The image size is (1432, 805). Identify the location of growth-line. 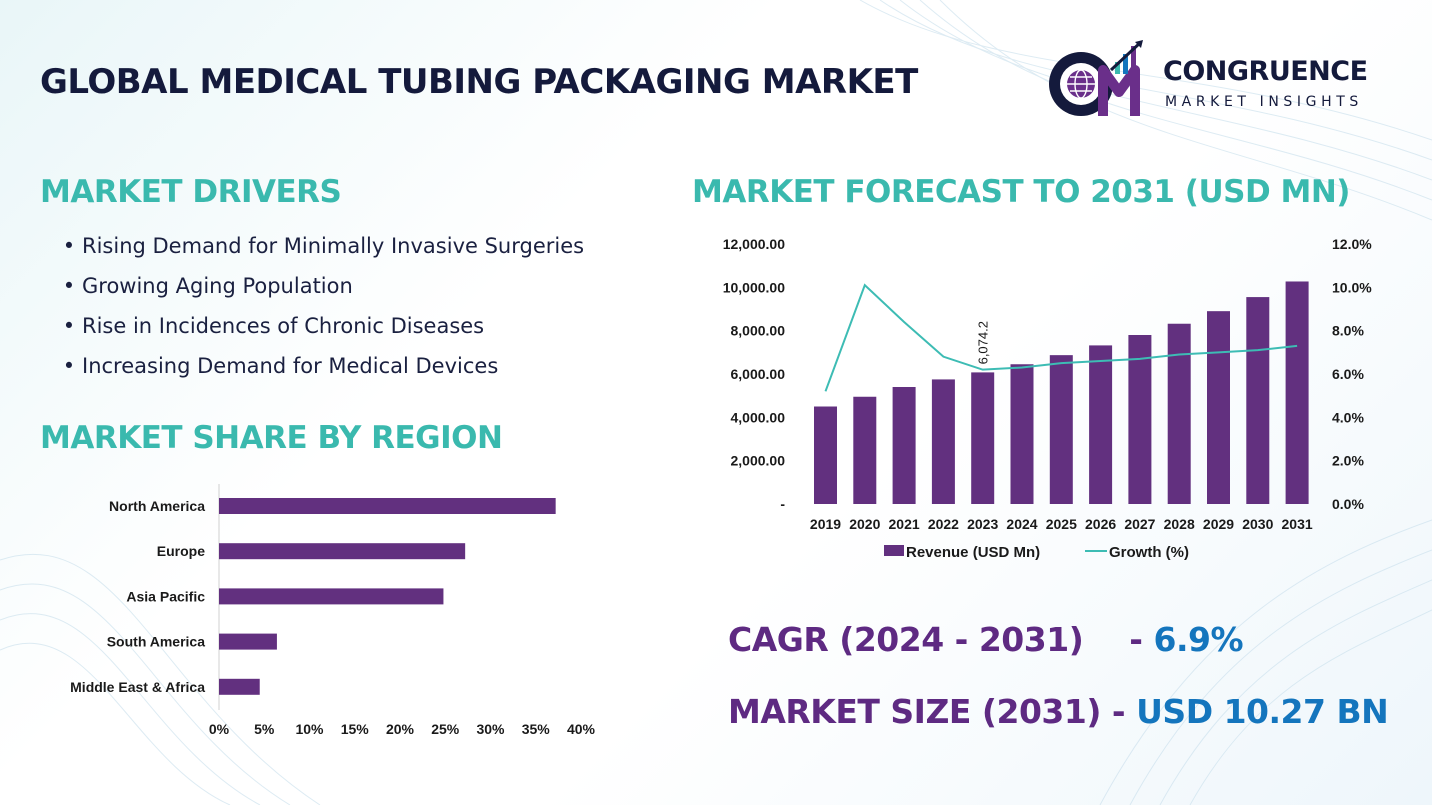
(1061, 337).